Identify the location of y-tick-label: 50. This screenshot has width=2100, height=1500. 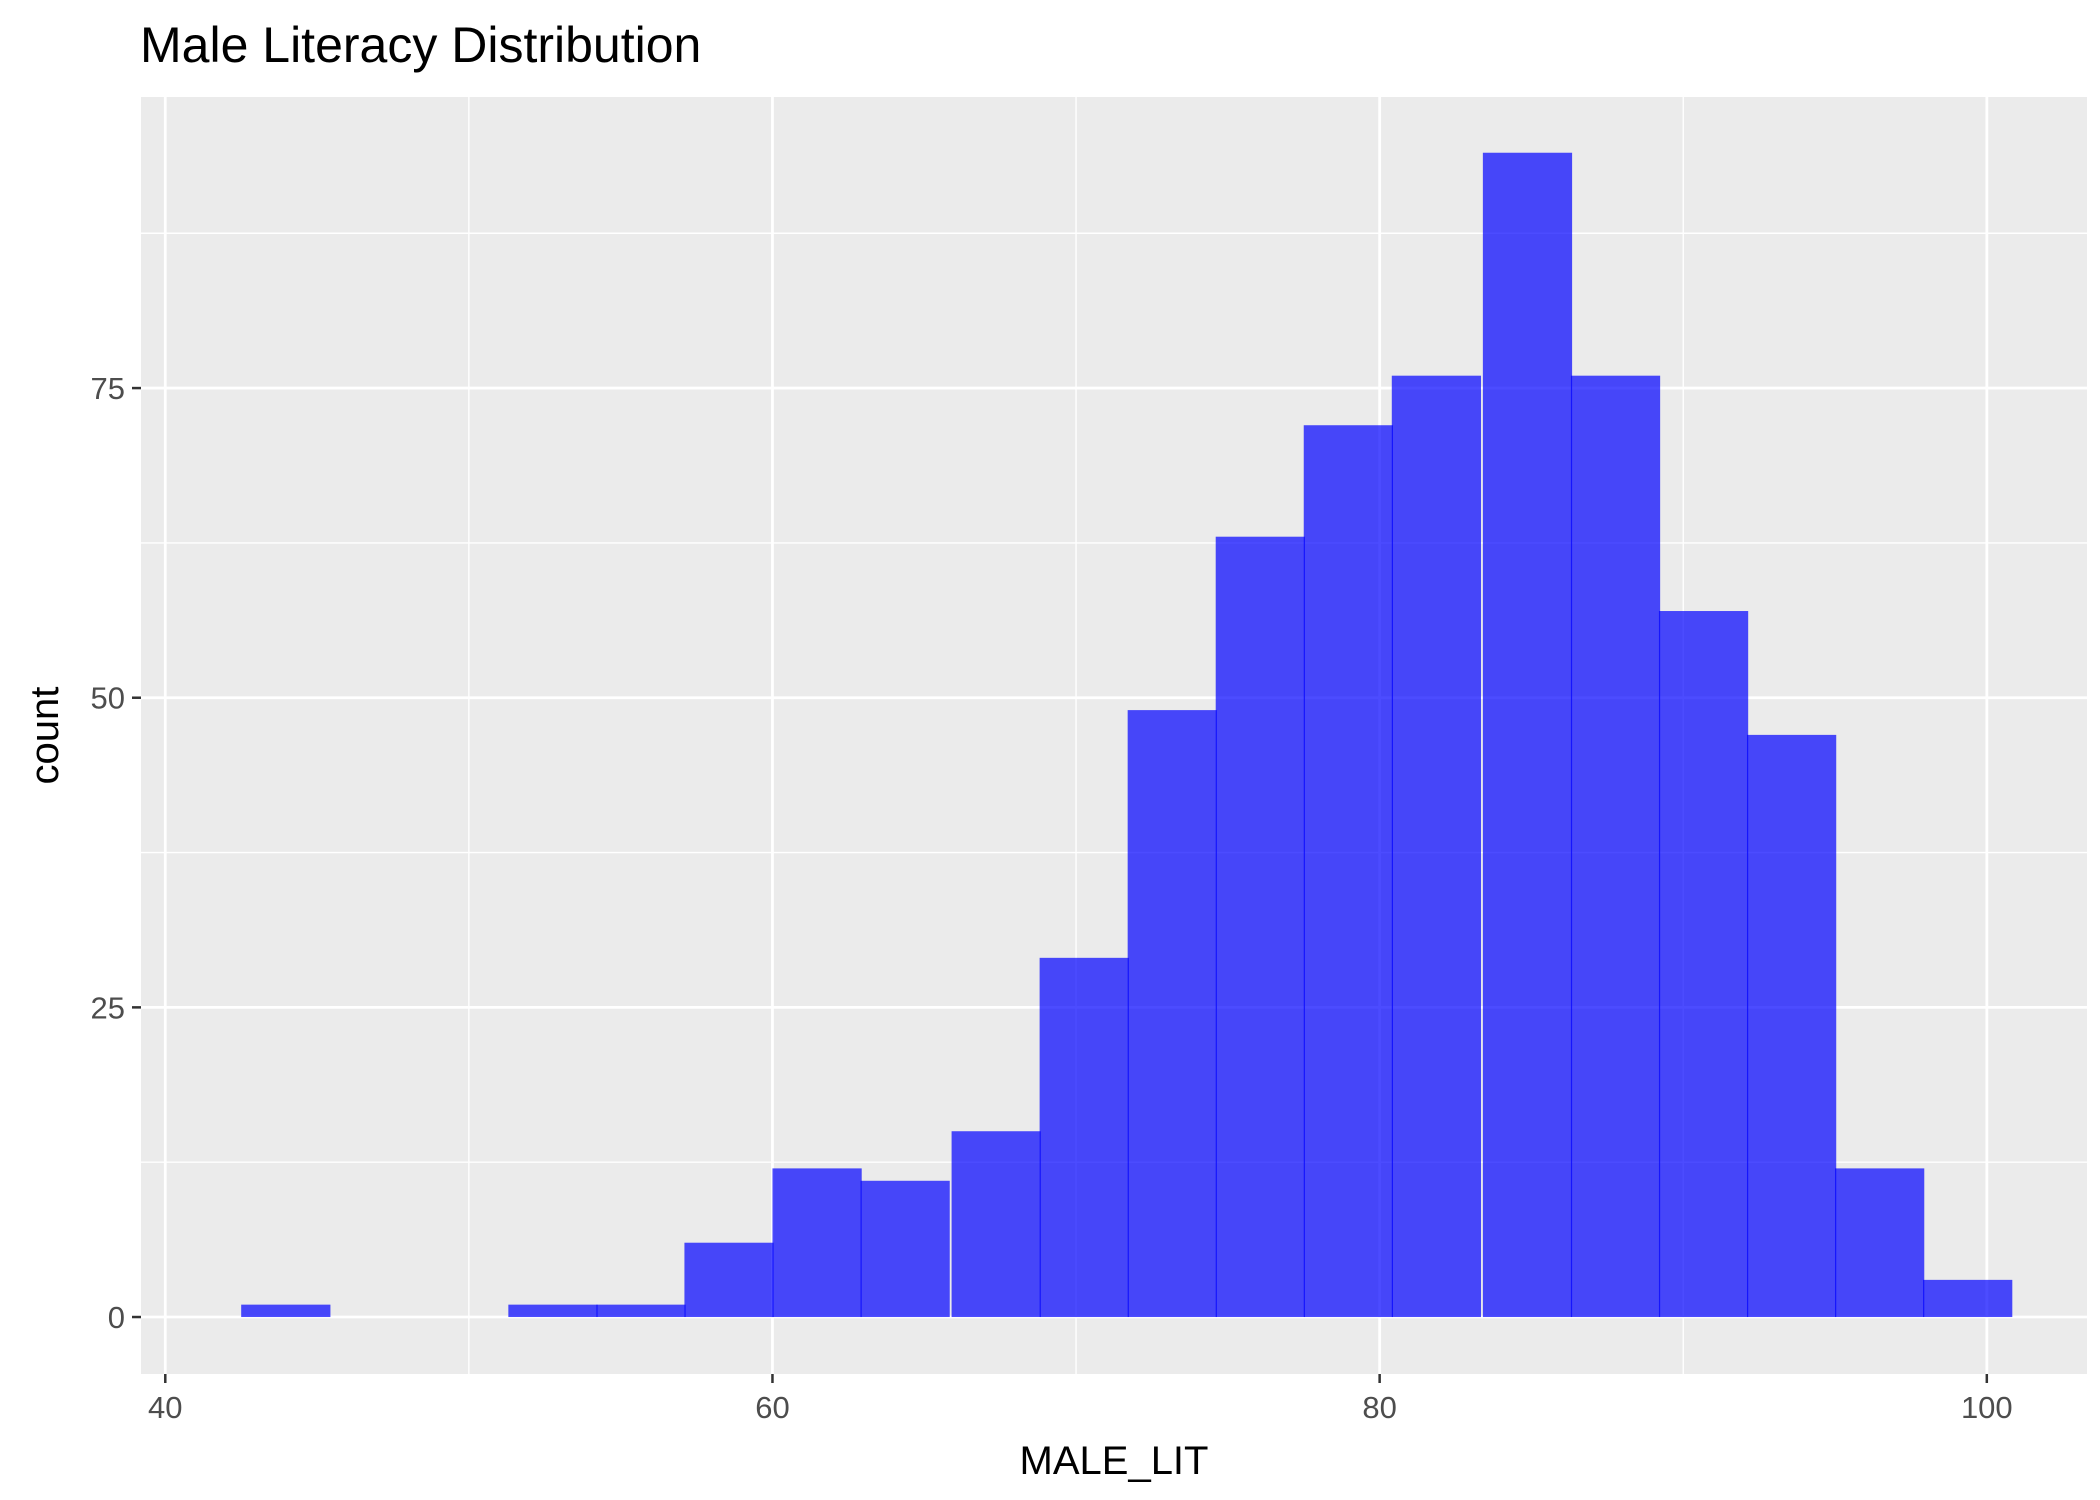
(108, 698).